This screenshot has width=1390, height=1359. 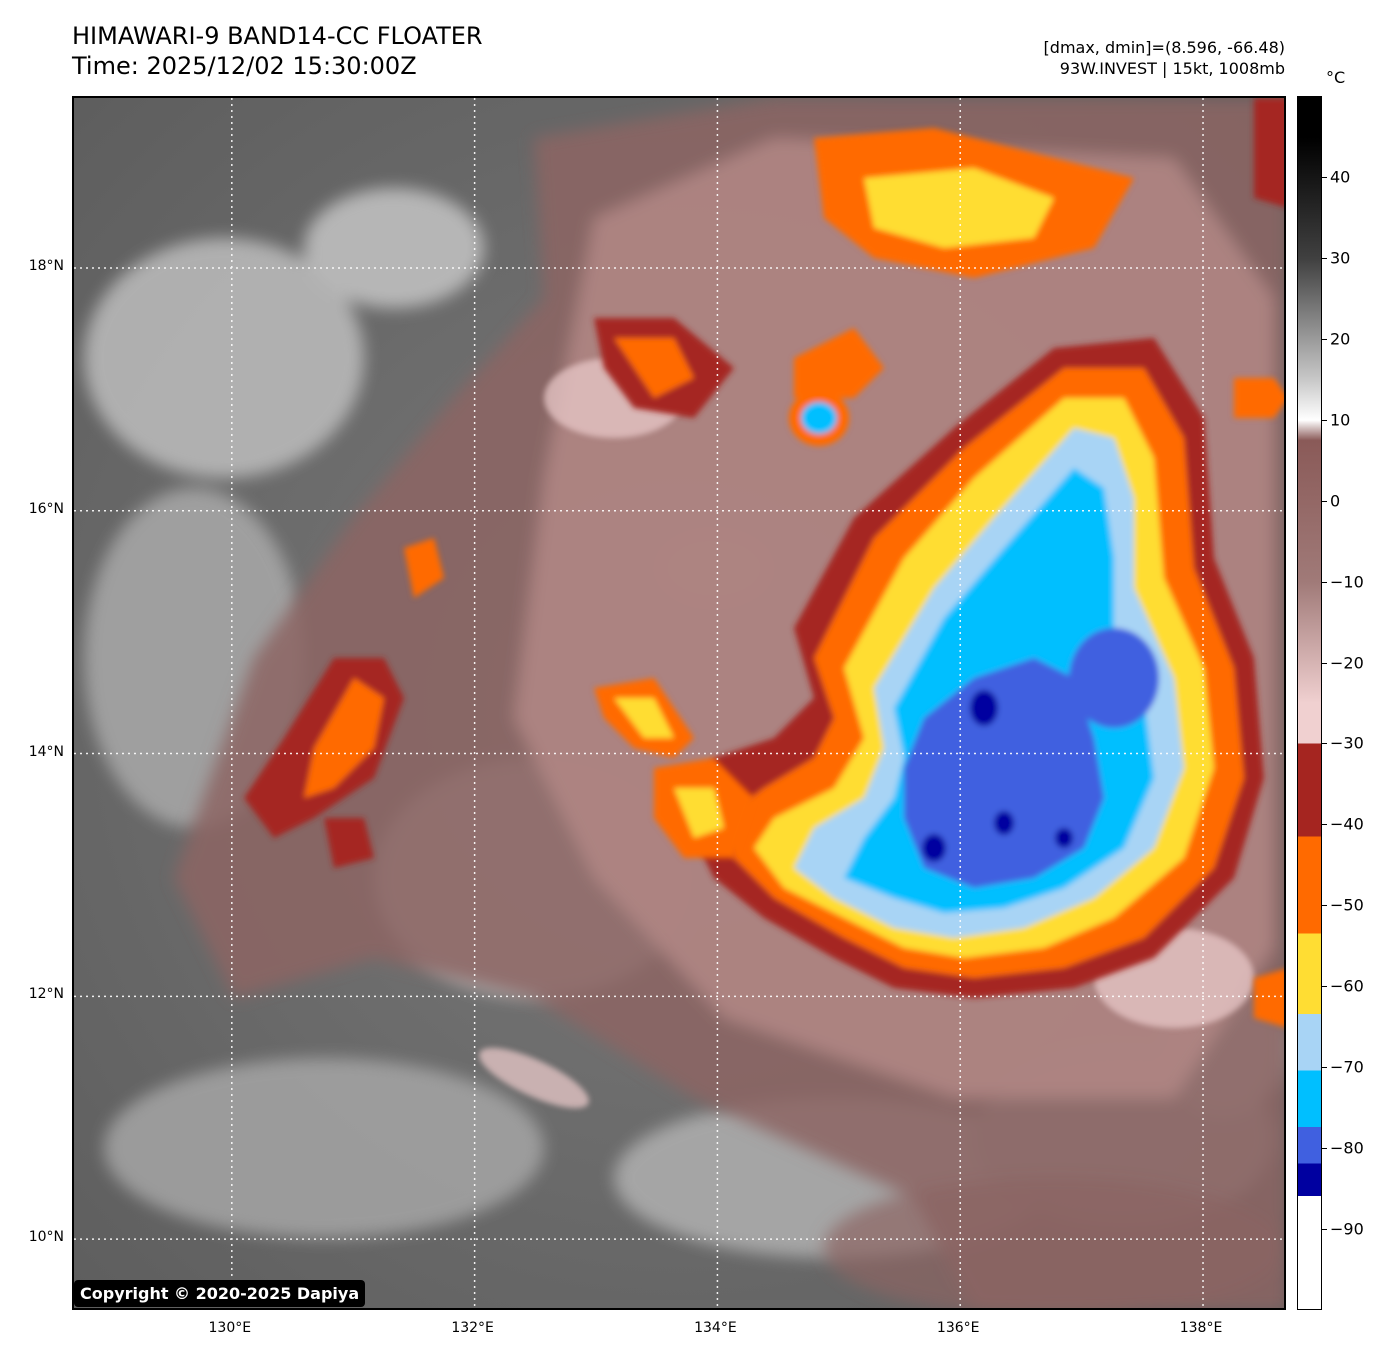 I want to click on colorbar-tick-label: −50, so click(x=1347, y=905).